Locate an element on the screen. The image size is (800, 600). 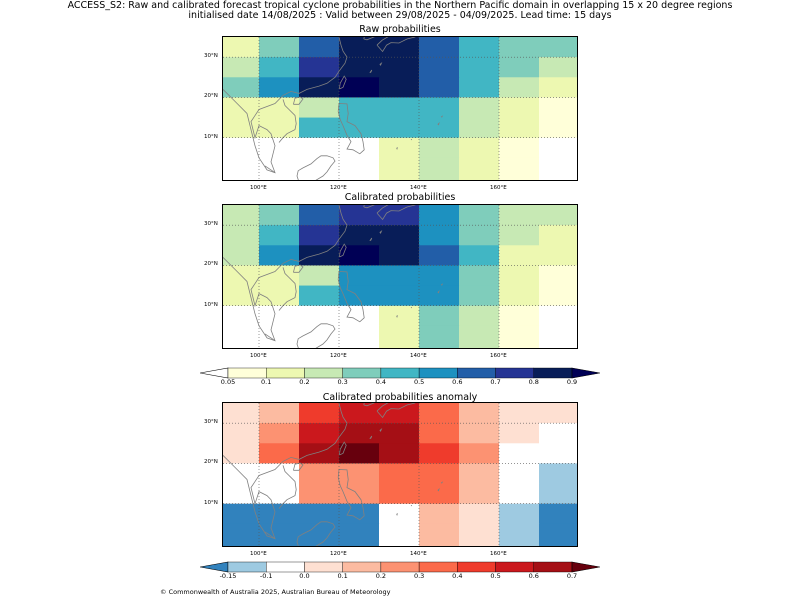
colorbar-tick-label: 0.4 is located at coordinates (457, 576).